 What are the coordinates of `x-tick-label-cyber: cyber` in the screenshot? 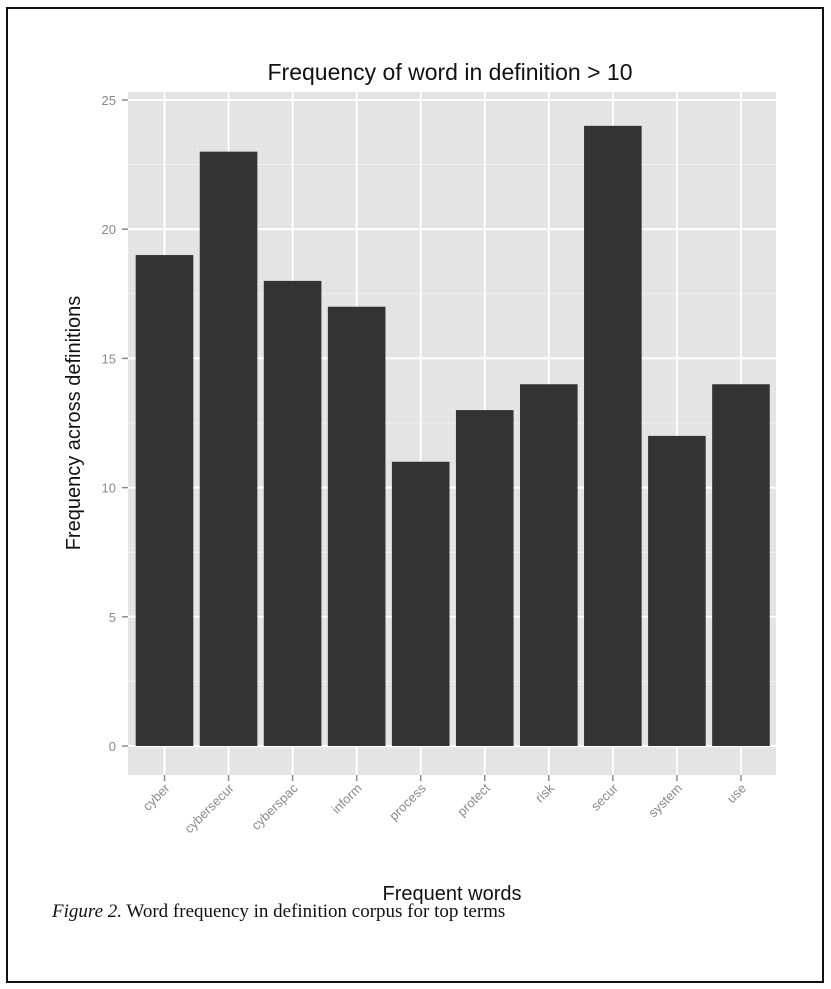 It's located at (157, 797).